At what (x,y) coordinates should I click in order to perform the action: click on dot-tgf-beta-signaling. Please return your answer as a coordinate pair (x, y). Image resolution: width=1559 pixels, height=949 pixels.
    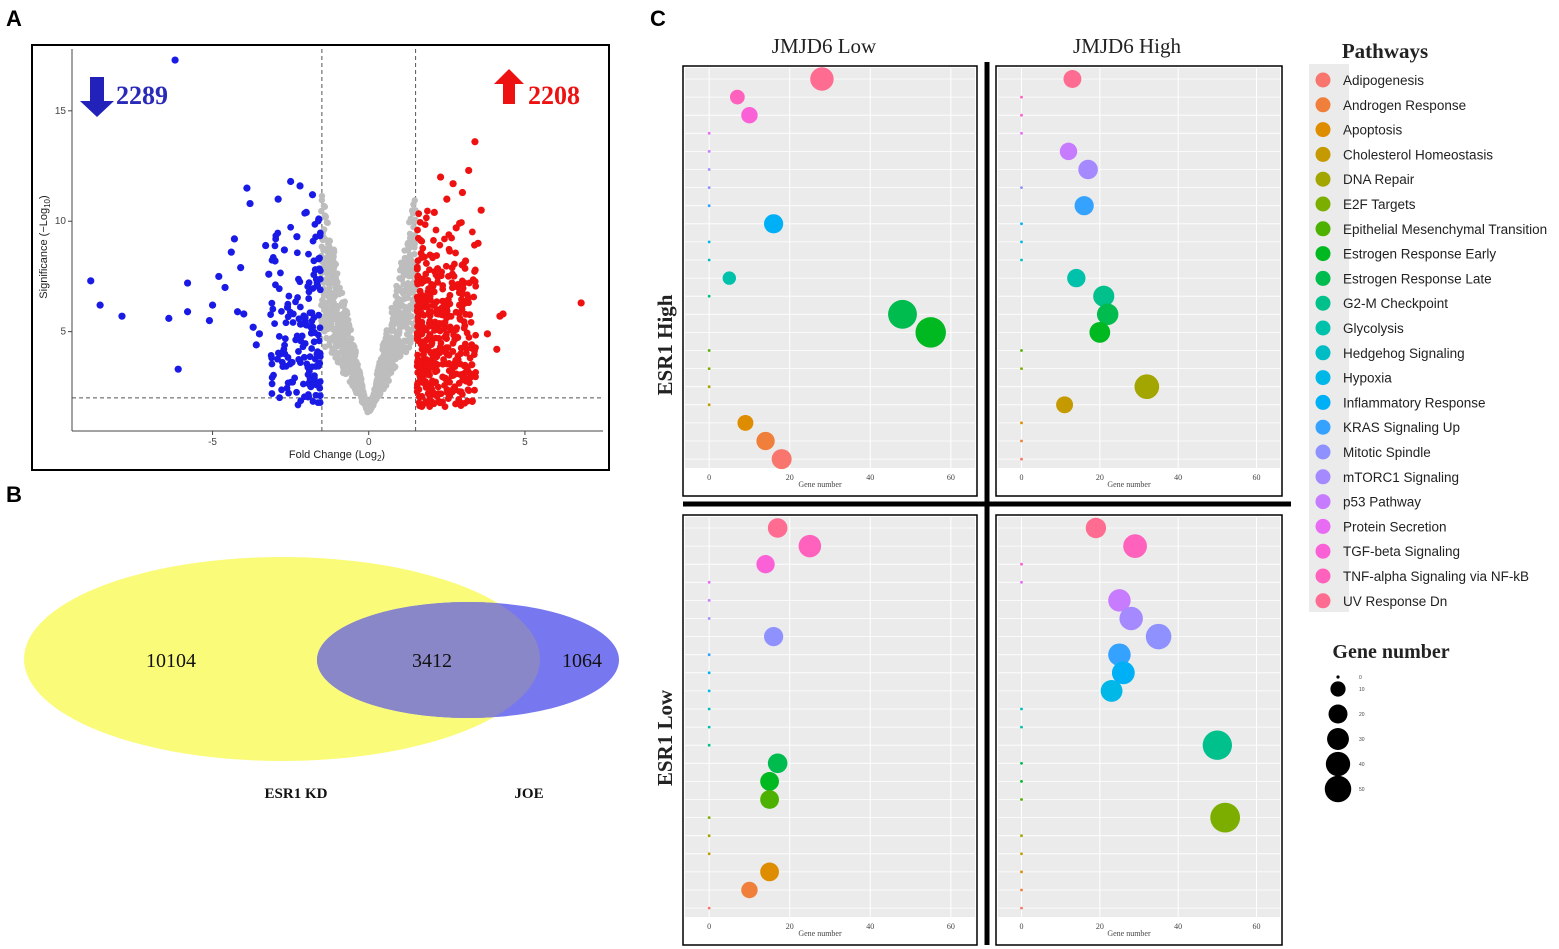
    Looking at the image, I should click on (1021, 115).